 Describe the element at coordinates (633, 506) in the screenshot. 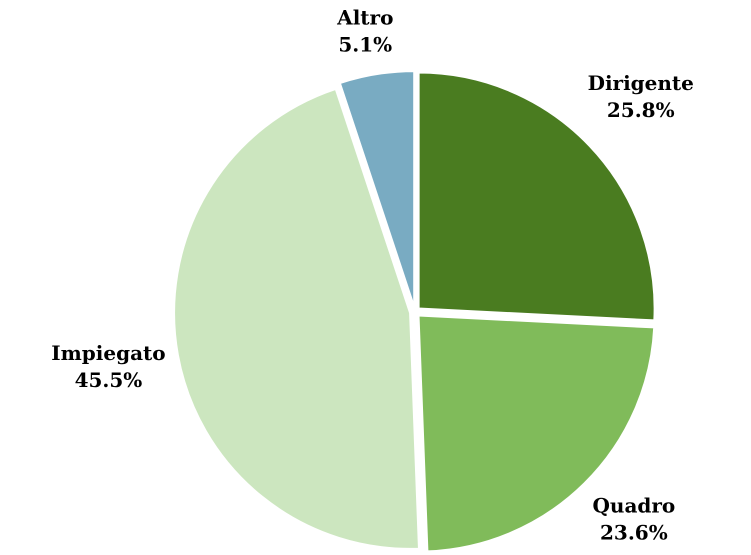

I see `slice-label: Quadro` at that location.